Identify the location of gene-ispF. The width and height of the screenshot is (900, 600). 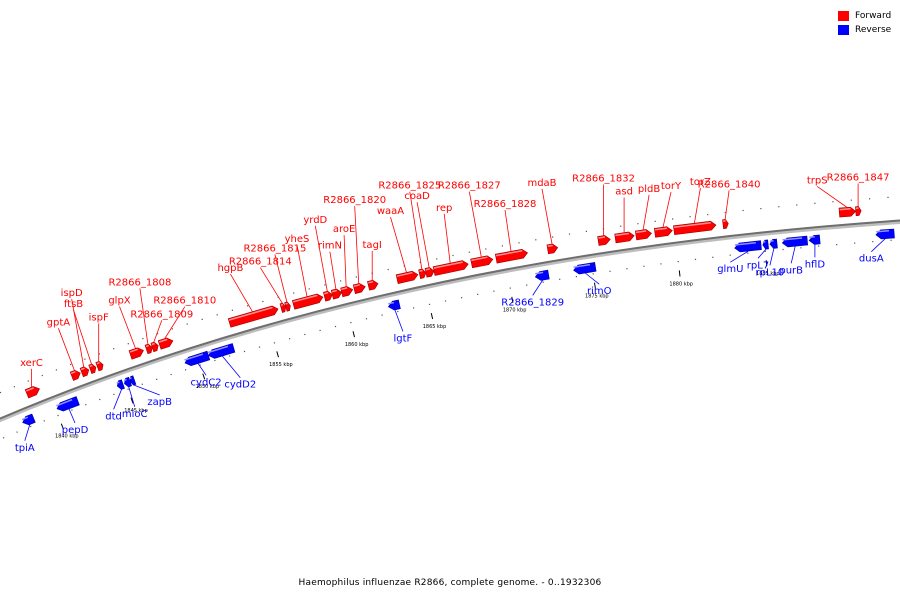
(99, 366).